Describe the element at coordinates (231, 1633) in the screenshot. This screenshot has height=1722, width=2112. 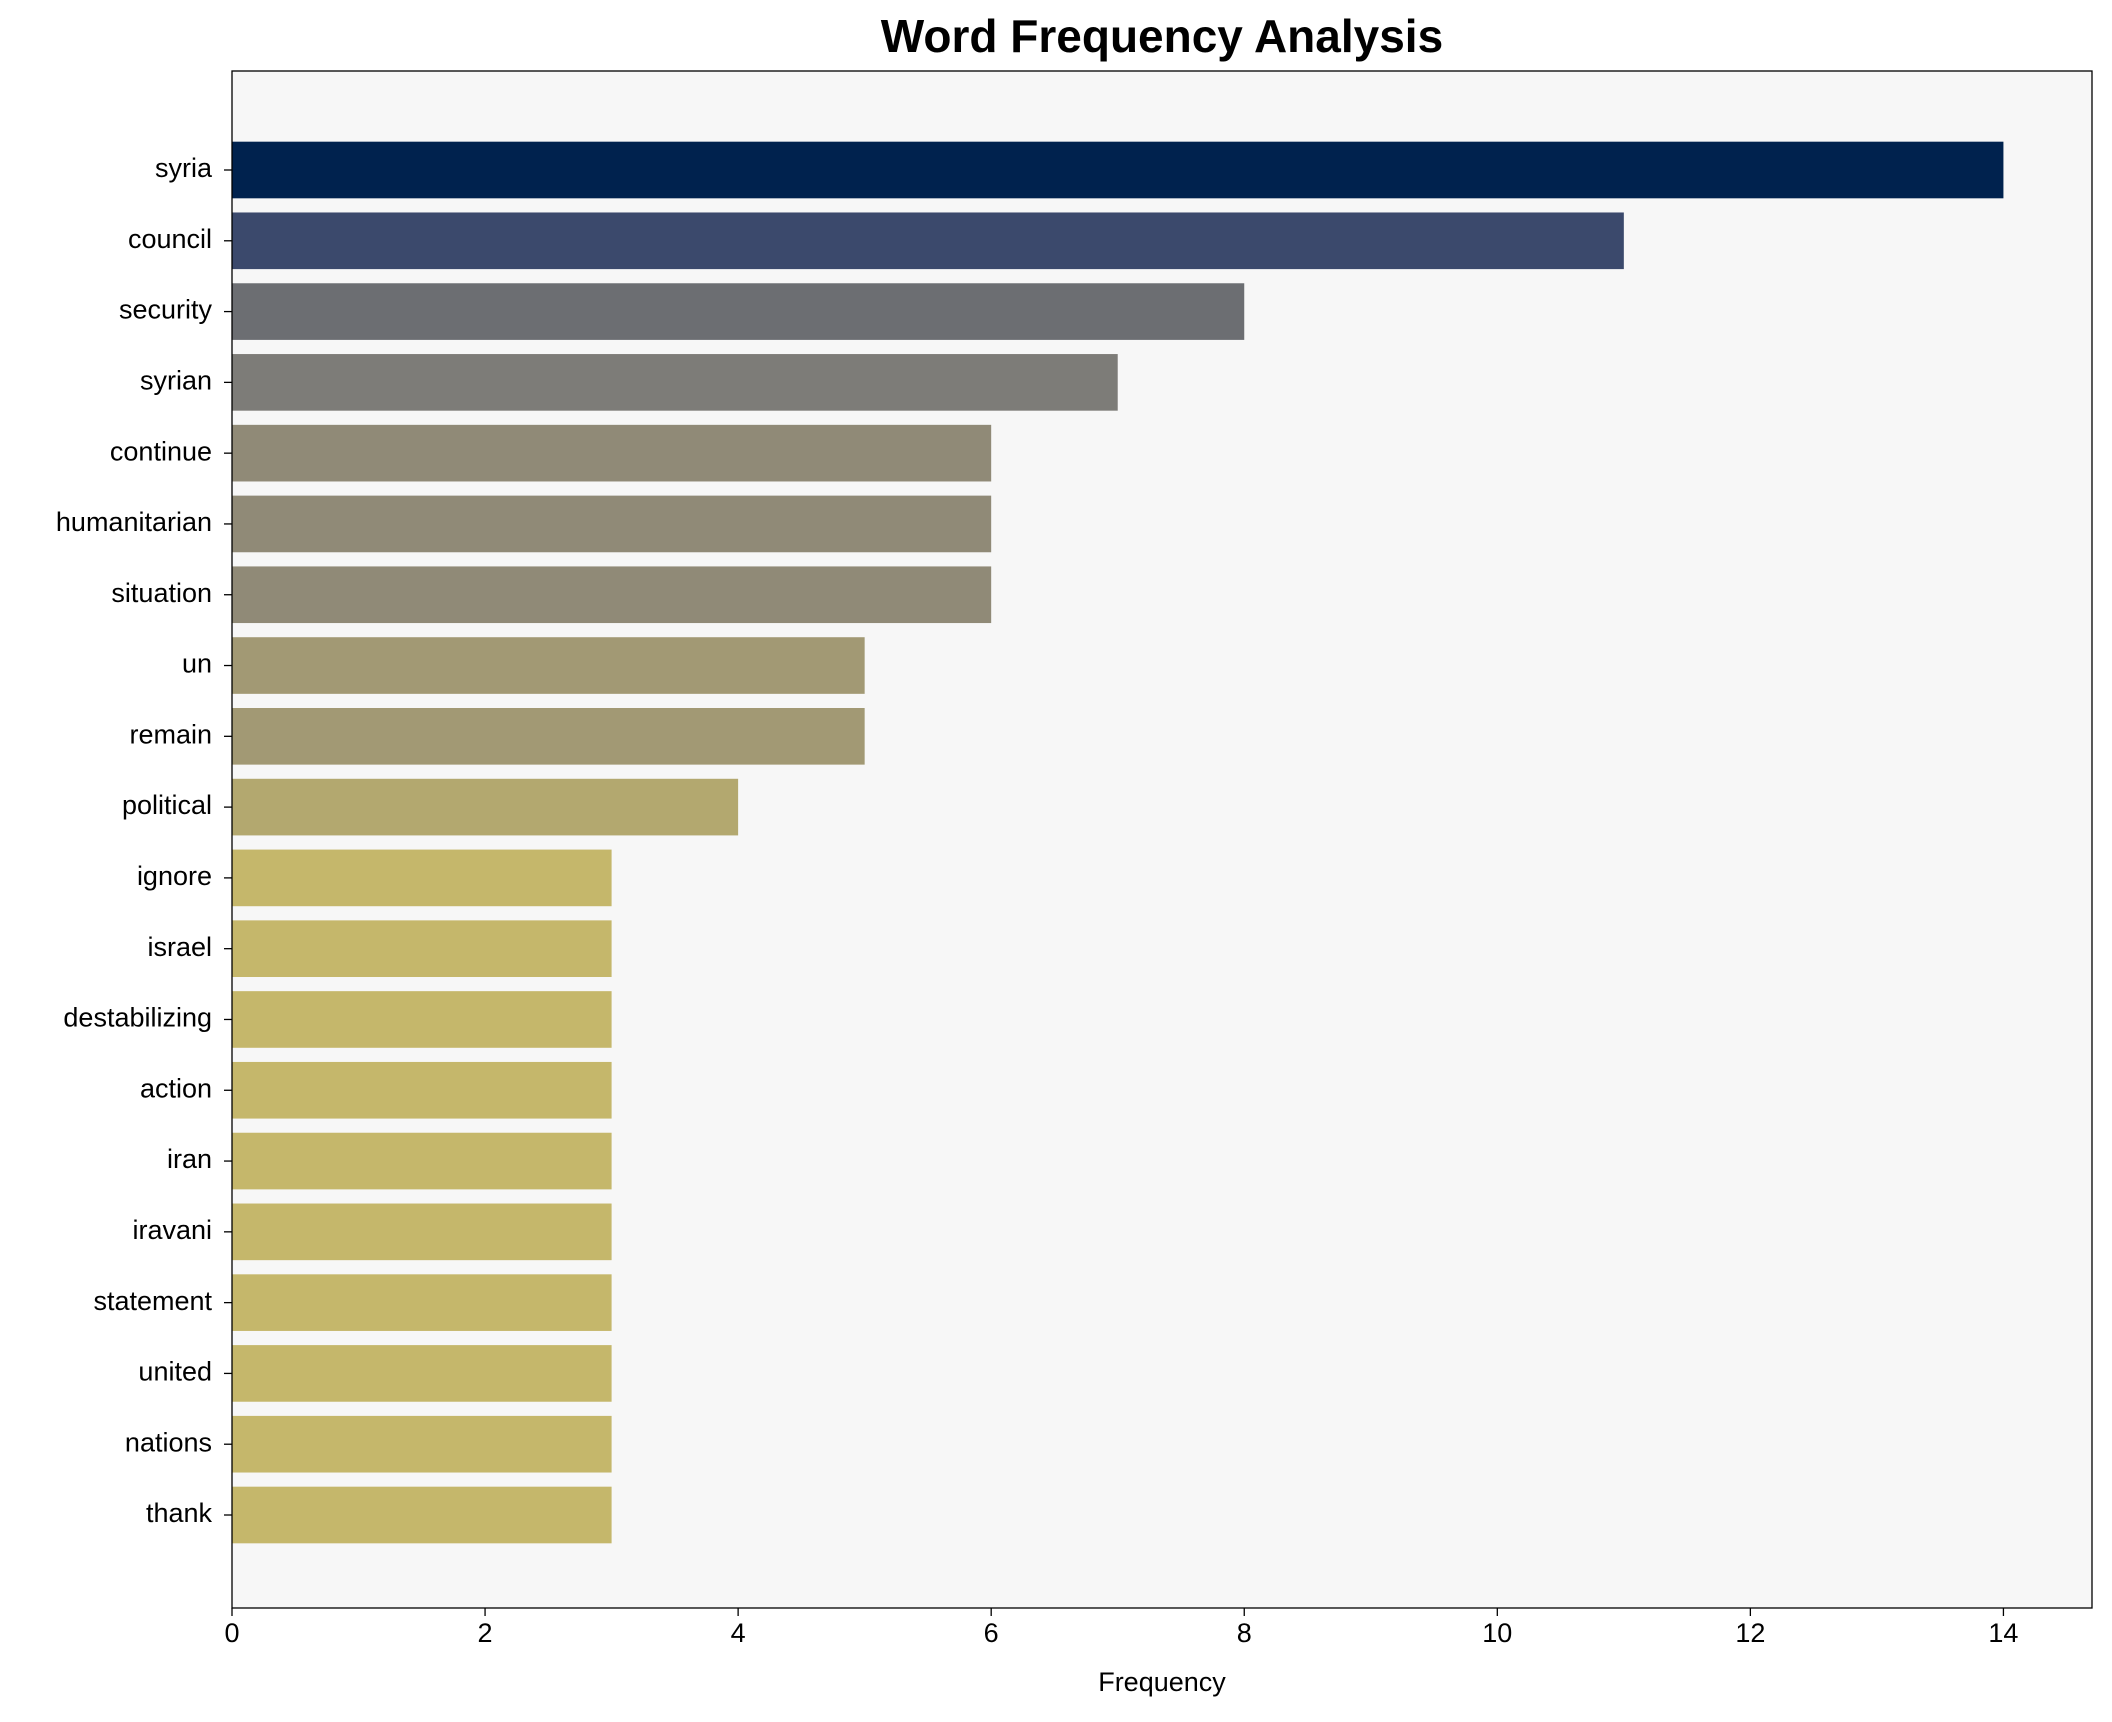
I see `x-tick-label: 0` at that location.